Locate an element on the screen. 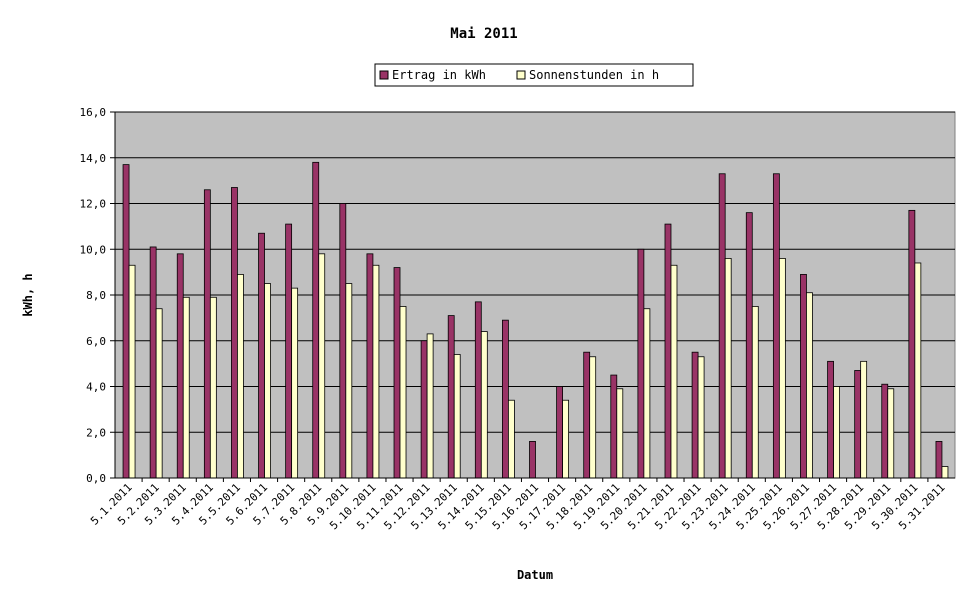 This screenshot has height=605, width=971. y-tick-label: 8,0 is located at coordinates (96, 295).